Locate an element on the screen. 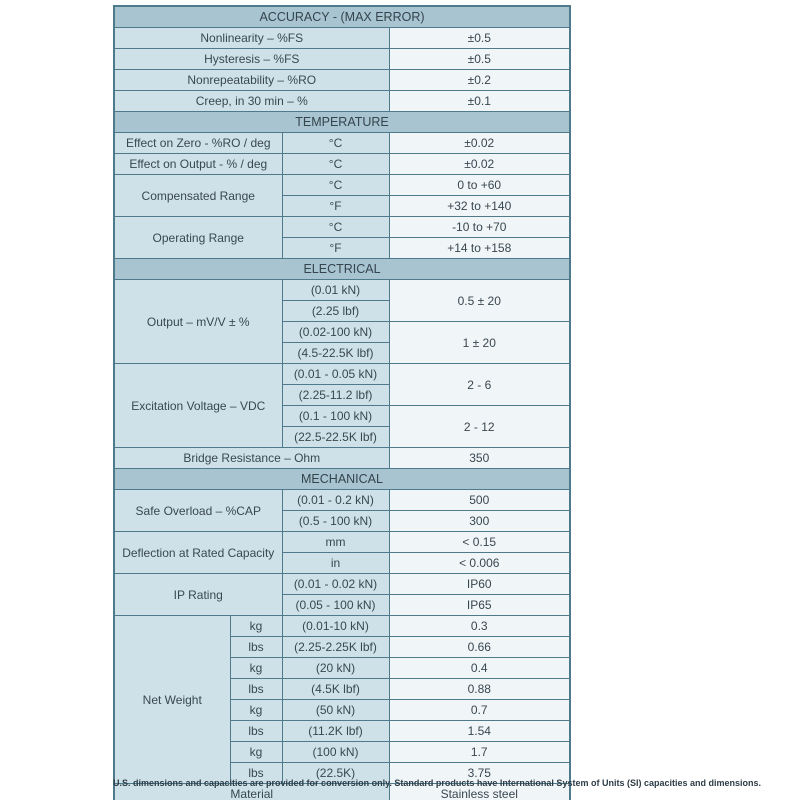 This screenshot has height=800, width=800. table-row: Creep, in 30 min – % ±0.1 is located at coordinates (342, 101).